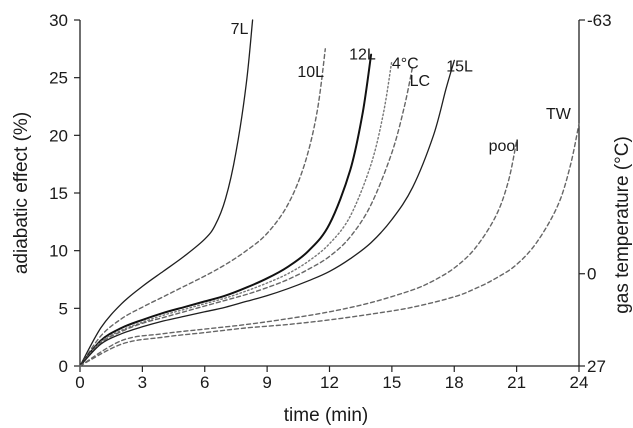 The height and width of the screenshot is (428, 633). I want to click on x-tick-label: 24, so click(579, 382).